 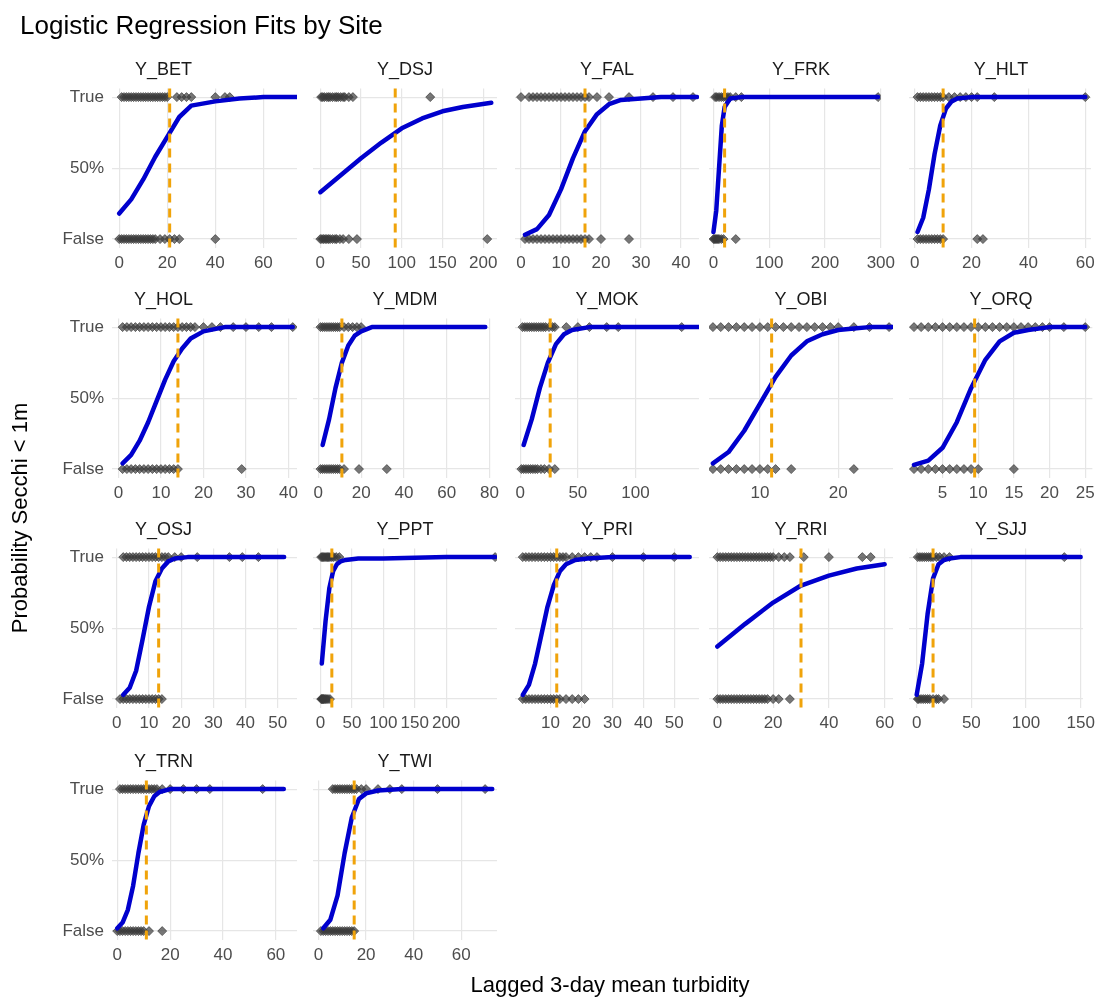 I want to click on x-tick-label: 25, so click(x=1085, y=493).